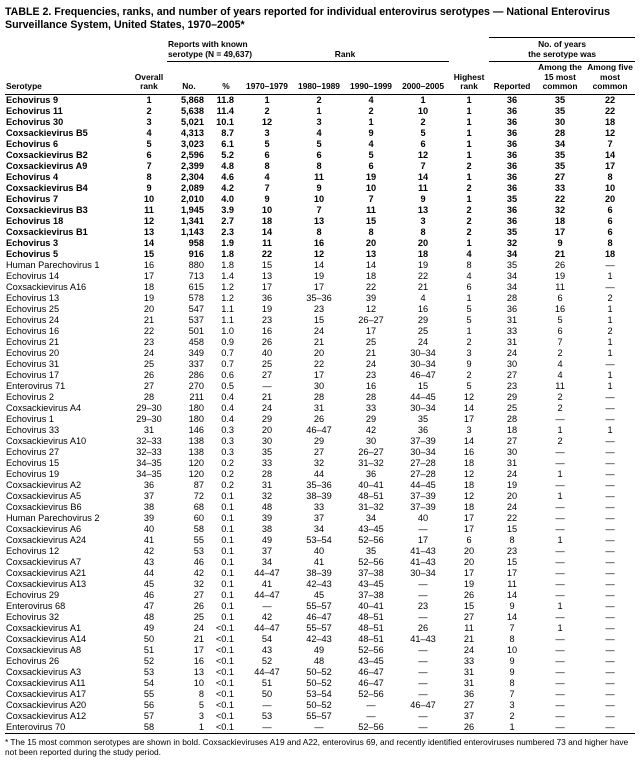  What do you see at coordinates (46, 704) in the screenshot?
I see `cell-serotype: Coxsackievirus A20` at bounding box center [46, 704].